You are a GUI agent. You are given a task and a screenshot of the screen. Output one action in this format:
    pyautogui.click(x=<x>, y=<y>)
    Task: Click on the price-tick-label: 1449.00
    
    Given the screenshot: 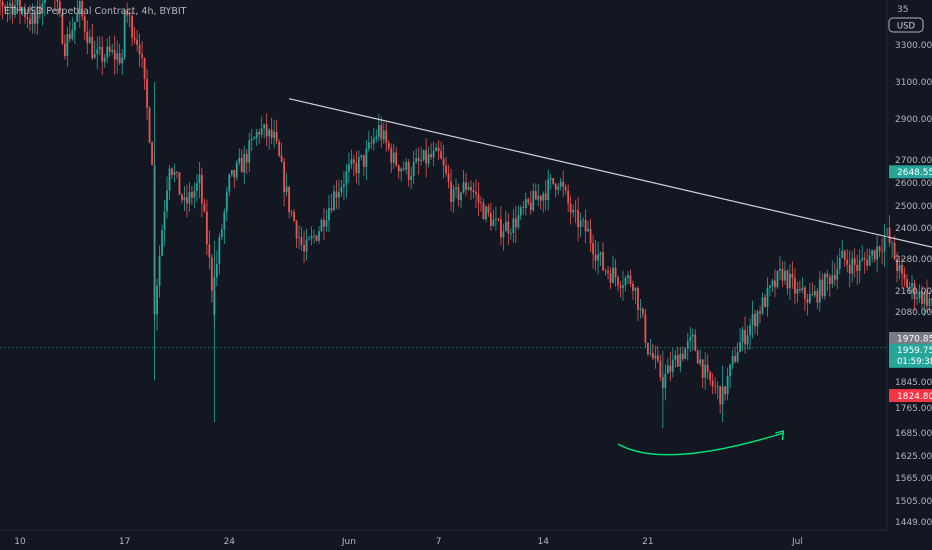 What is the action you would take?
    pyautogui.click(x=913, y=523)
    